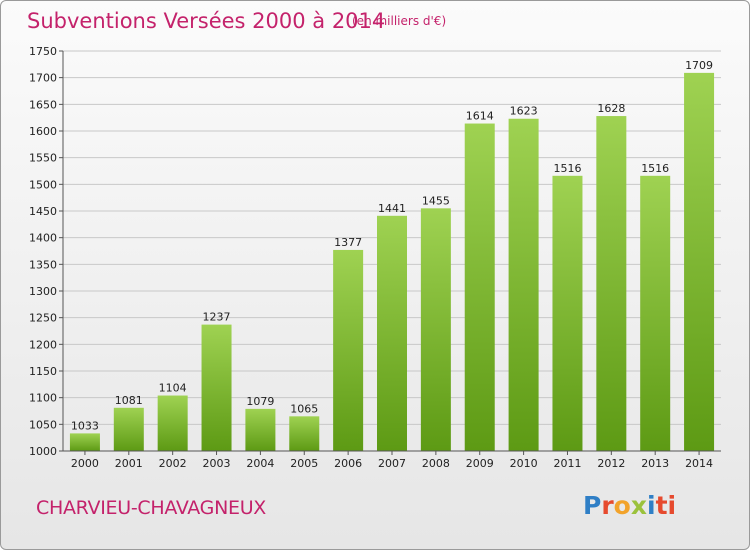  I want to click on x-tick-label-2000: 2000, so click(85, 463).